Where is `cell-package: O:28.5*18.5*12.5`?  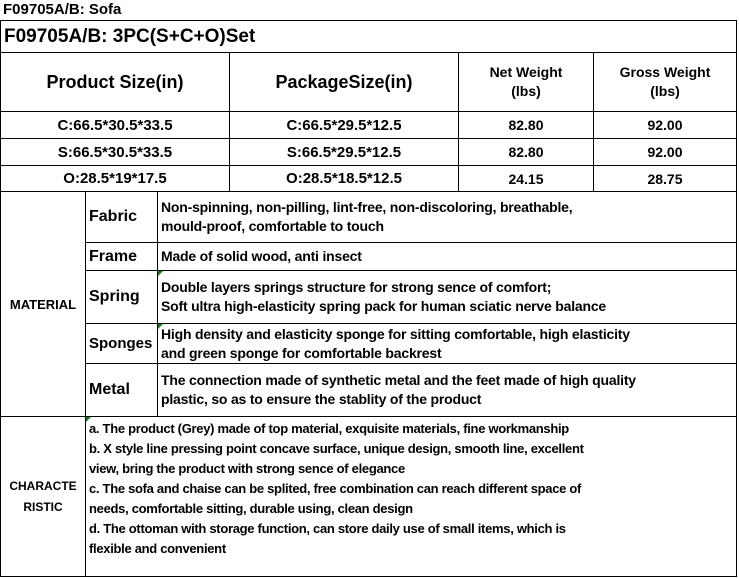 cell-package: O:28.5*18.5*12.5 is located at coordinates (343, 178).